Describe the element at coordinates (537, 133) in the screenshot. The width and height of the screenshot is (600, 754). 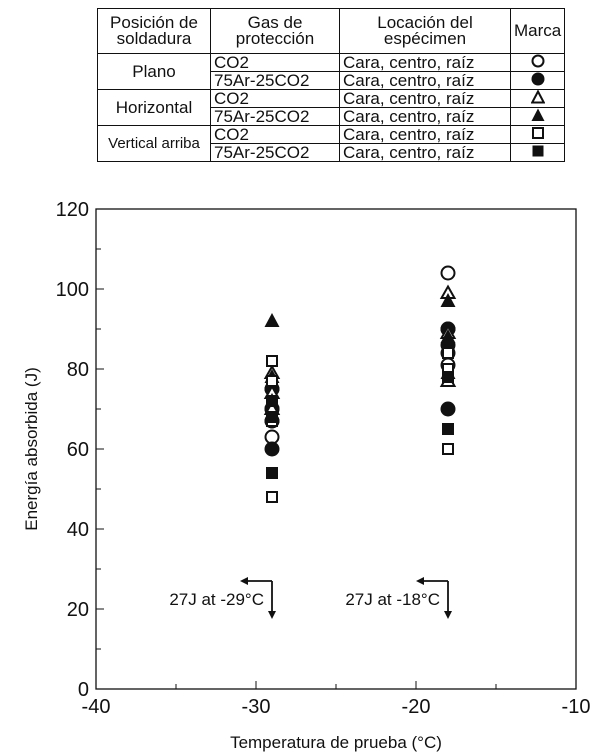
I see `square-open-icon` at that location.